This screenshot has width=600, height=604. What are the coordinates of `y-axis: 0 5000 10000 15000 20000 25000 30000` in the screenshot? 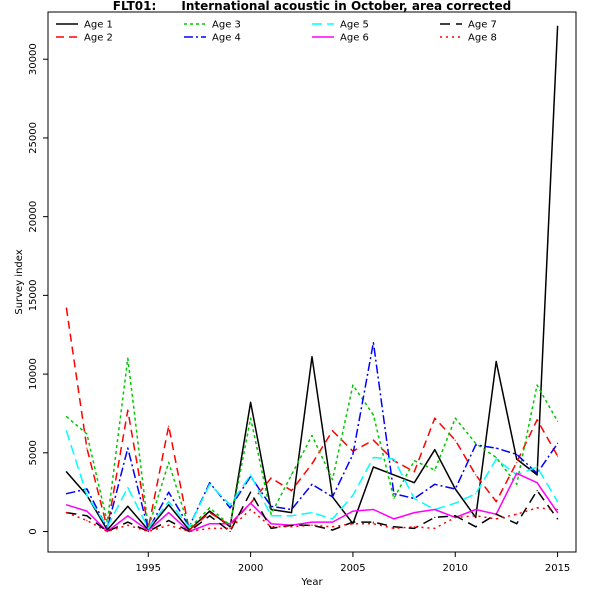 It's located at (38, 289).